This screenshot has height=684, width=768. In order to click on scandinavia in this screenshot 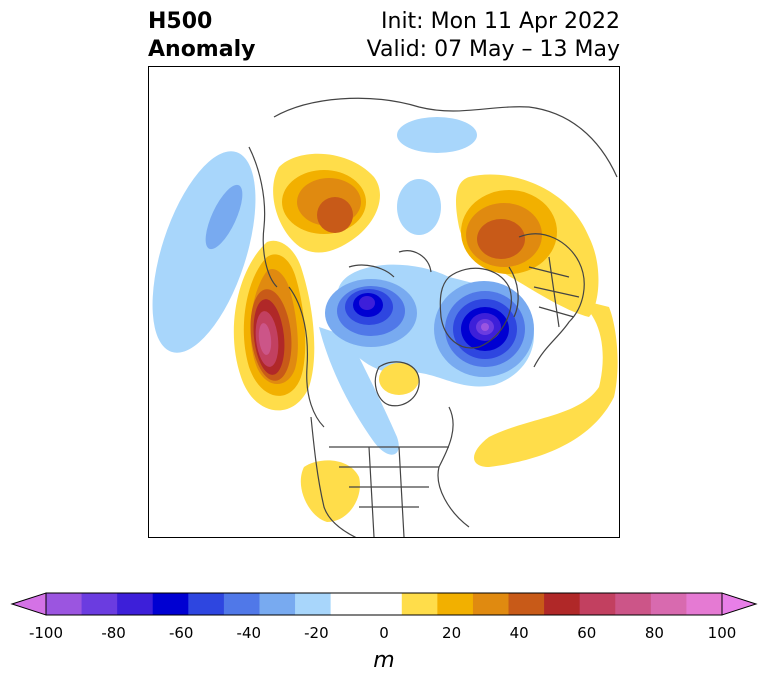, I will do `click(513, 292)`.